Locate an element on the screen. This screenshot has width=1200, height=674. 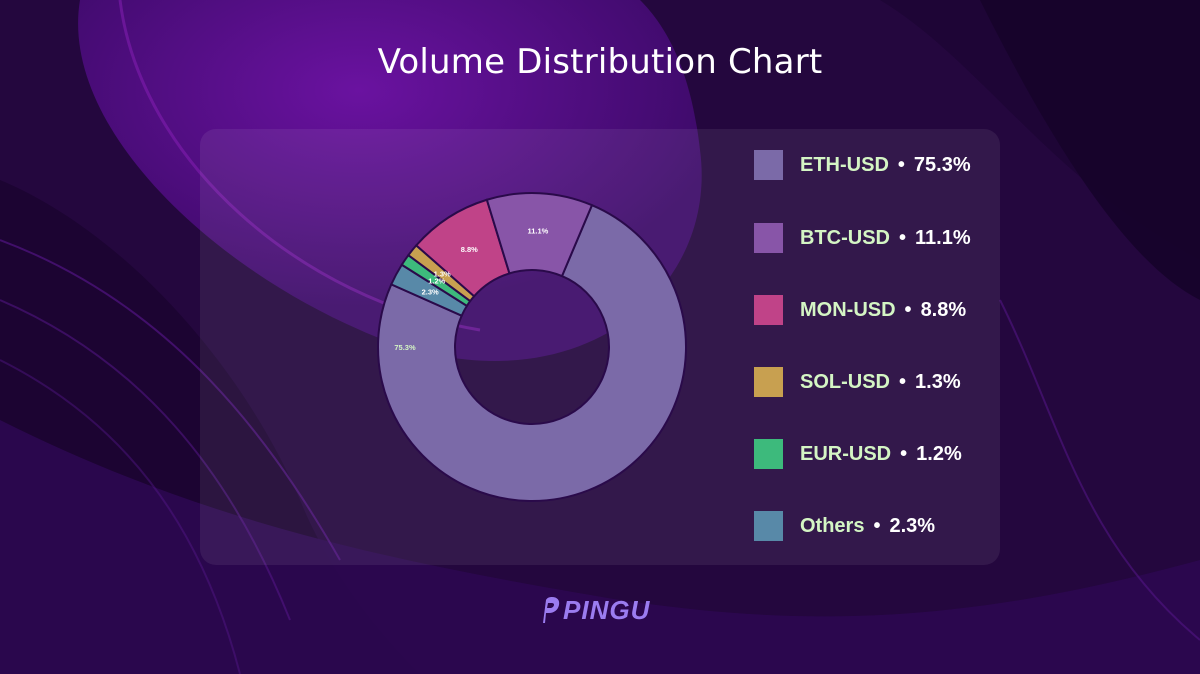
legend-percent: 2.3% is located at coordinates (912, 525).